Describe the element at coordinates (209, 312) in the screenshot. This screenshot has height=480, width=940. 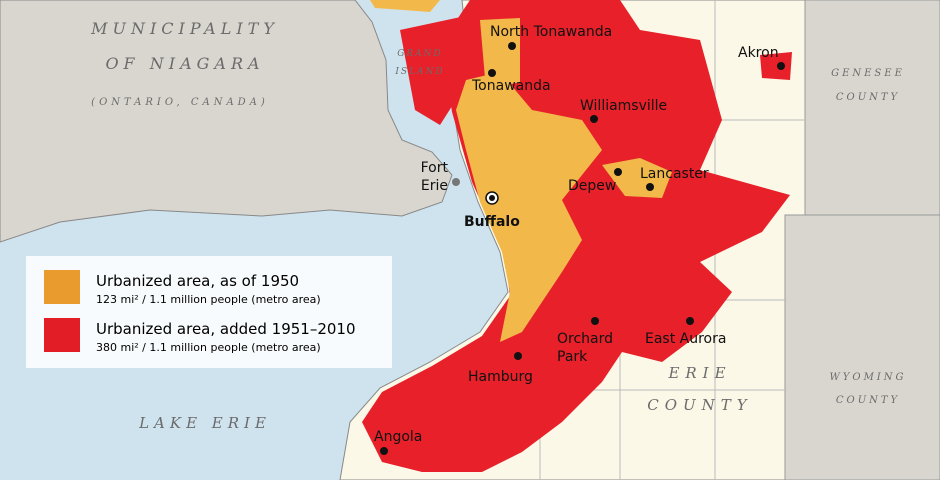
I see `legend` at that location.